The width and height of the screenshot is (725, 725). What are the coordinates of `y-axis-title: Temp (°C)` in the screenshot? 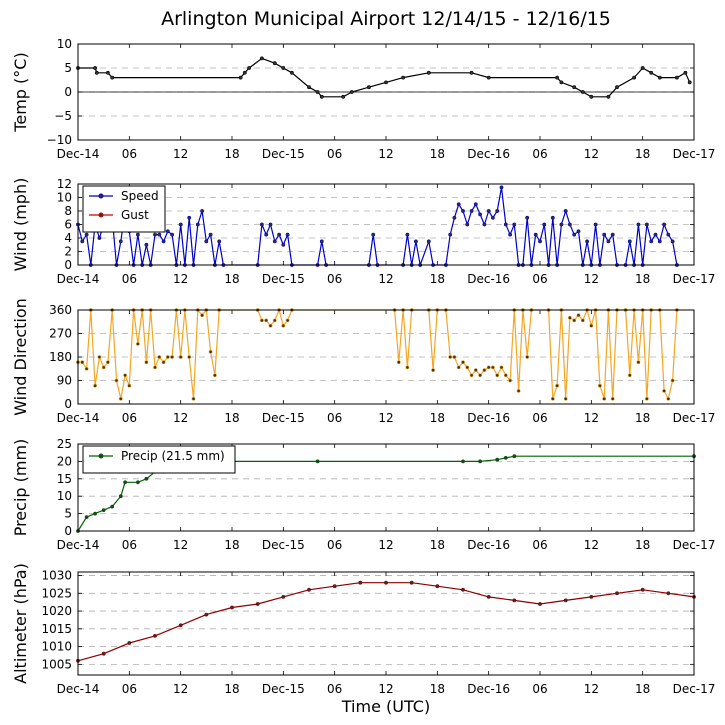 It's located at (20, 92).